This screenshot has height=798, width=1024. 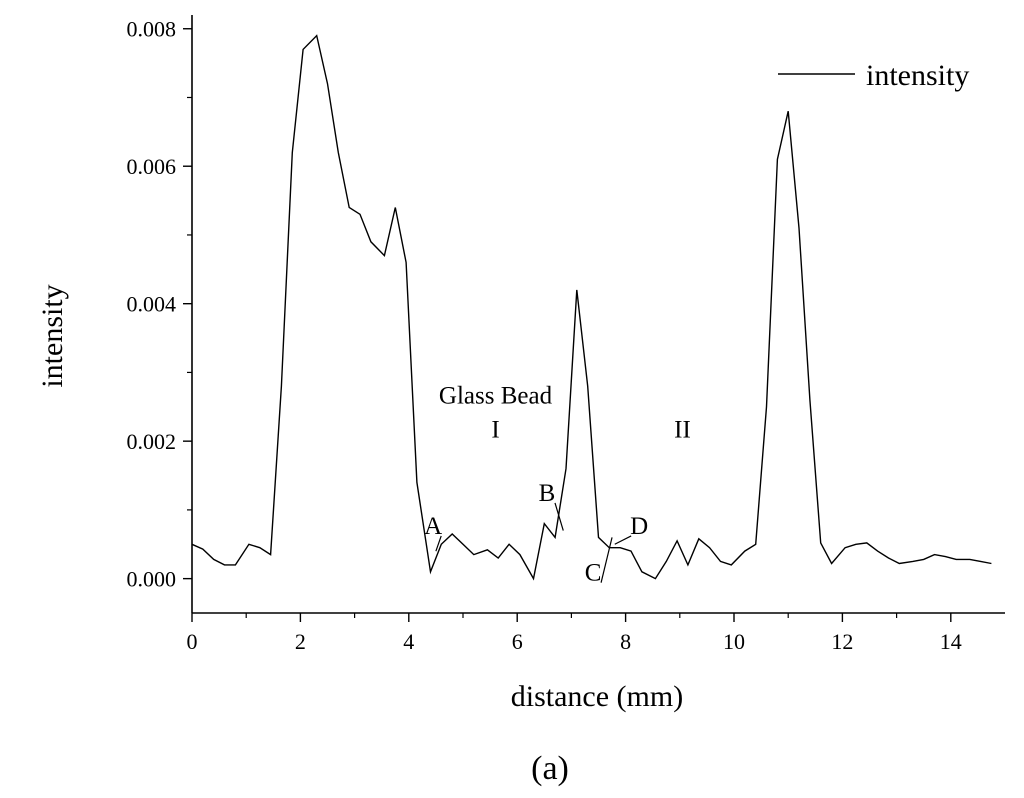 I want to click on annotation-label: I, so click(x=495, y=430).